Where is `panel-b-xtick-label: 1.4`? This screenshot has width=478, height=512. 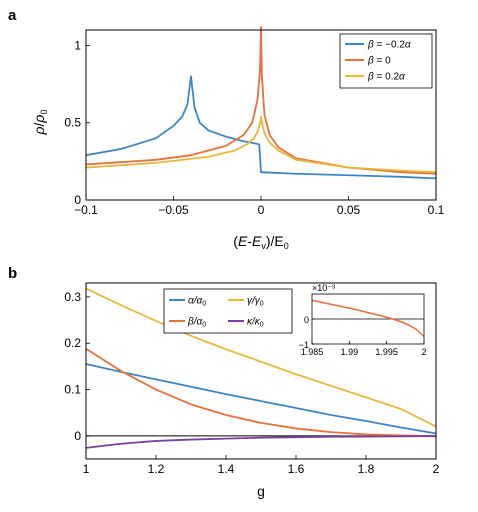 panel-b-xtick-label: 1.4 is located at coordinates (226, 469).